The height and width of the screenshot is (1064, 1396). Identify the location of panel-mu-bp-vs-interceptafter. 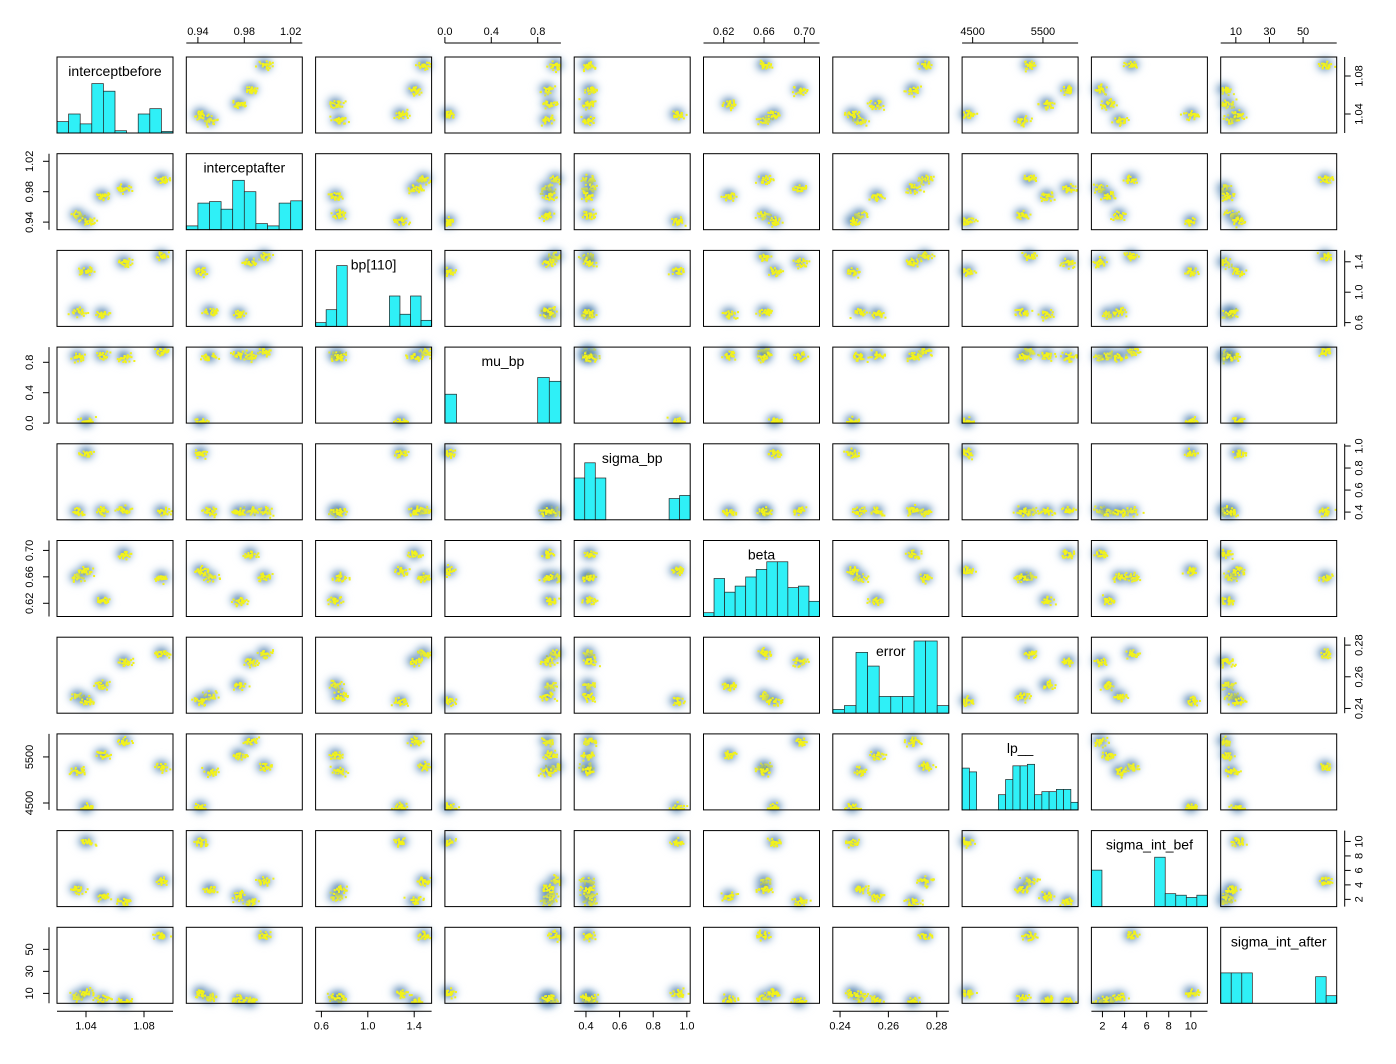
(244, 385).